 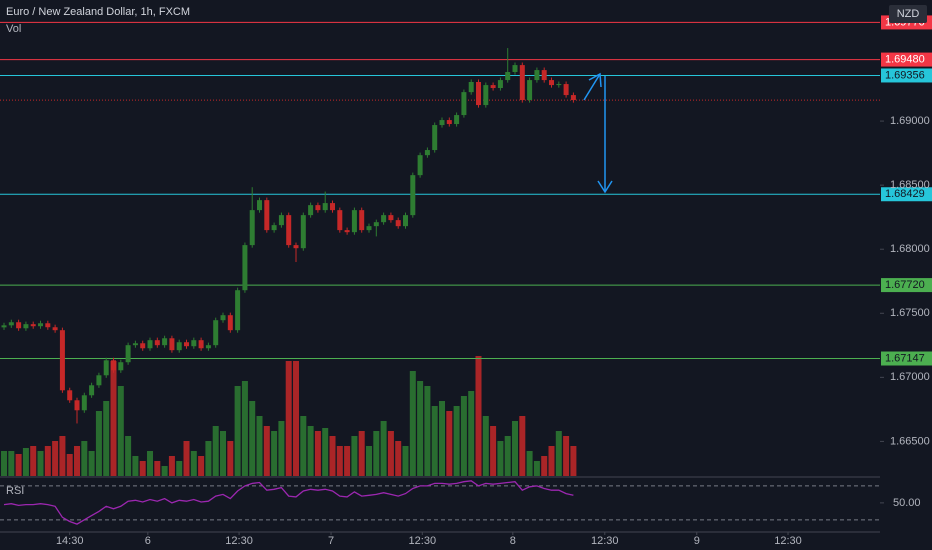 What do you see at coordinates (13, 29) in the screenshot?
I see `volume-label: Vol` at bounding box center [13, 29].